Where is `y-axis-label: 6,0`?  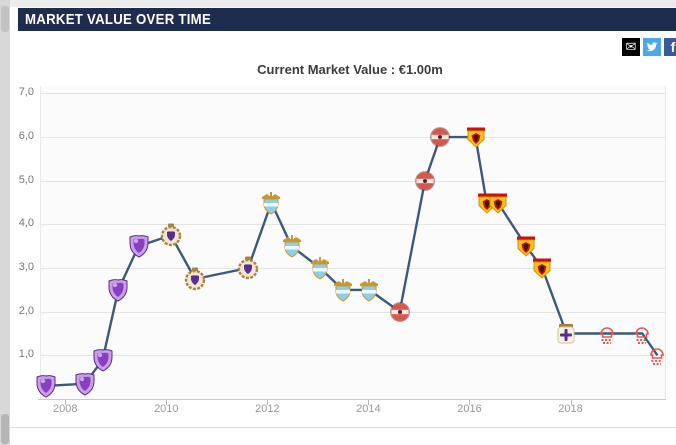 y-axis-label: 6,0 is located at coordinates (26, 136).